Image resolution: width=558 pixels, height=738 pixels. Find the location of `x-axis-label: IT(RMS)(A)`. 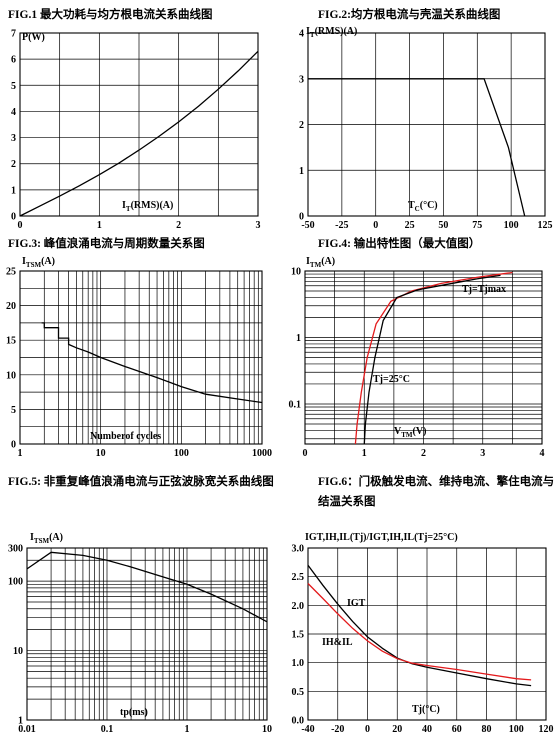

x-axis-label: IT(RMS)(A) is located at coordinates (147, 206).